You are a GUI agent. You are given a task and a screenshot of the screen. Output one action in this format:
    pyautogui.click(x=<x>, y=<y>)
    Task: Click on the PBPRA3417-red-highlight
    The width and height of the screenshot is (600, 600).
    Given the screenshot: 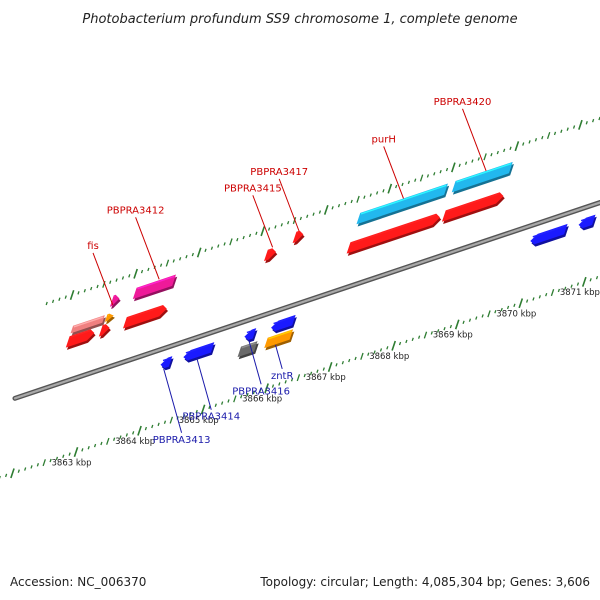 What is the action you would take?
    pyautogui.click(x=298, y=232)
    